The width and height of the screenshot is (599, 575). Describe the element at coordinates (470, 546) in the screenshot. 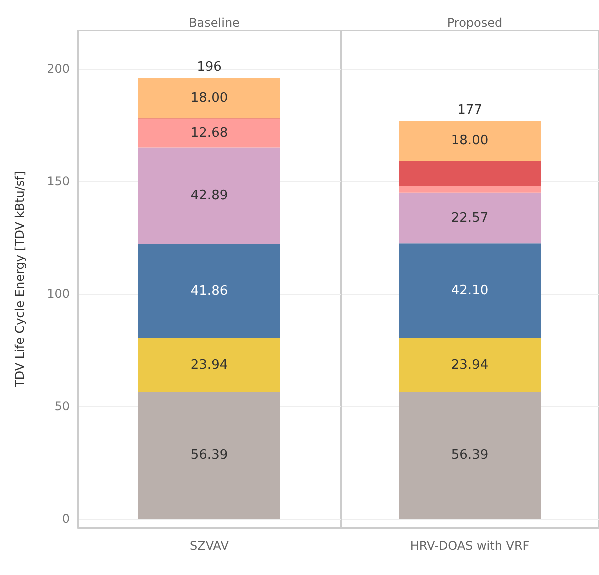

I see `x-tick-label: HRV-DOAS with VRF` at that location.